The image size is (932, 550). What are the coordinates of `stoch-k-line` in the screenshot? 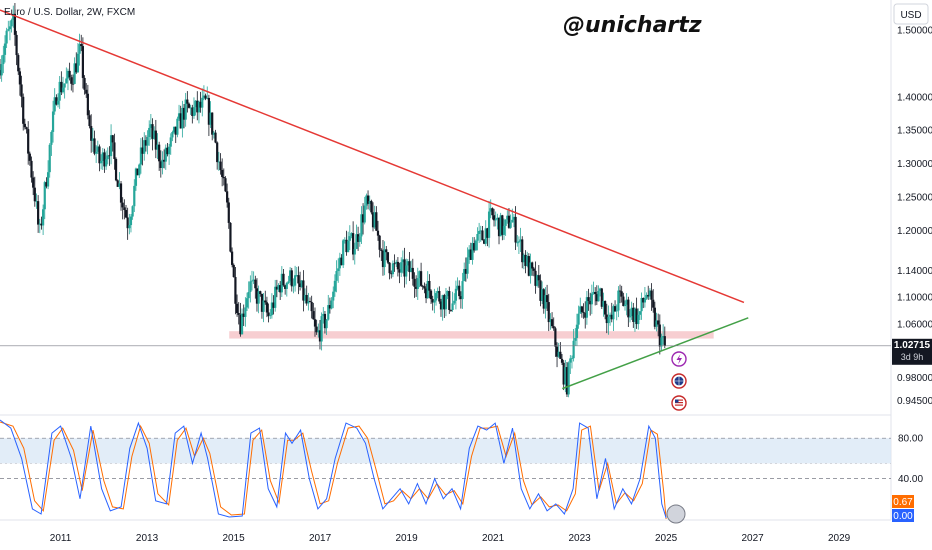 It's located at (333, 469).